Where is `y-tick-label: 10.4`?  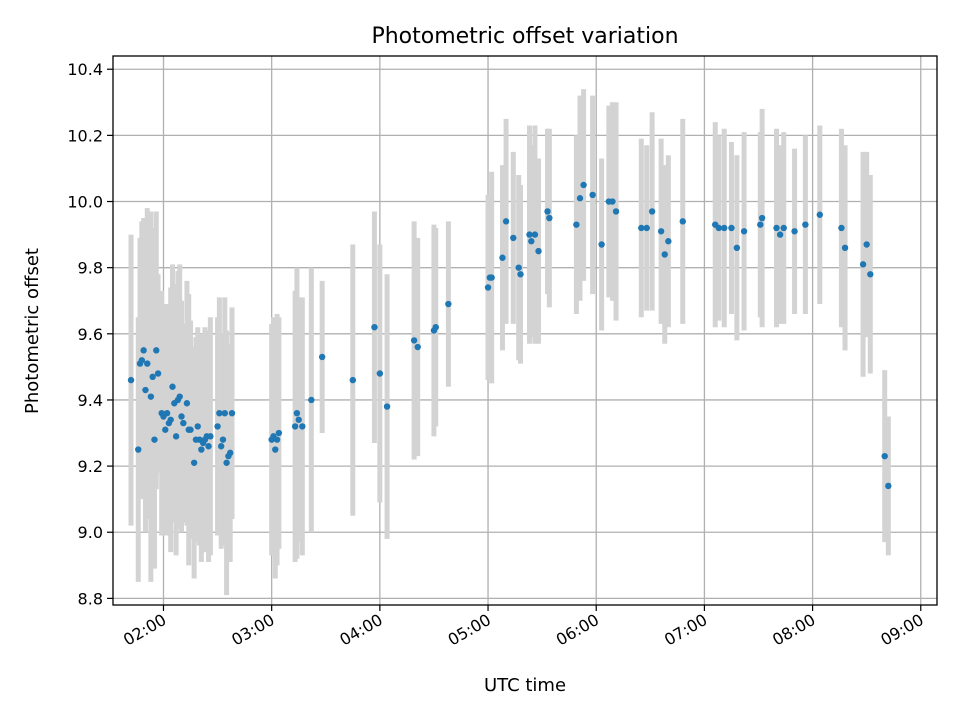
y-tick-label: 10.4 is located at coordinates (85, 69).